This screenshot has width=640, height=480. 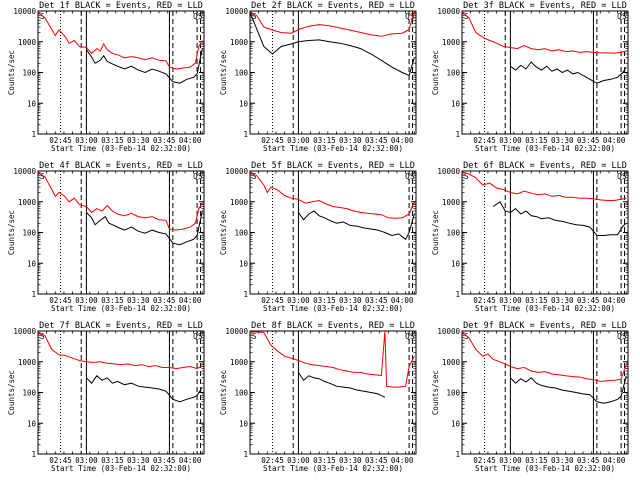 I want to click on plot-title: Det 7f BLACK = Events, RED = LLD, so click(x=121, y=326).